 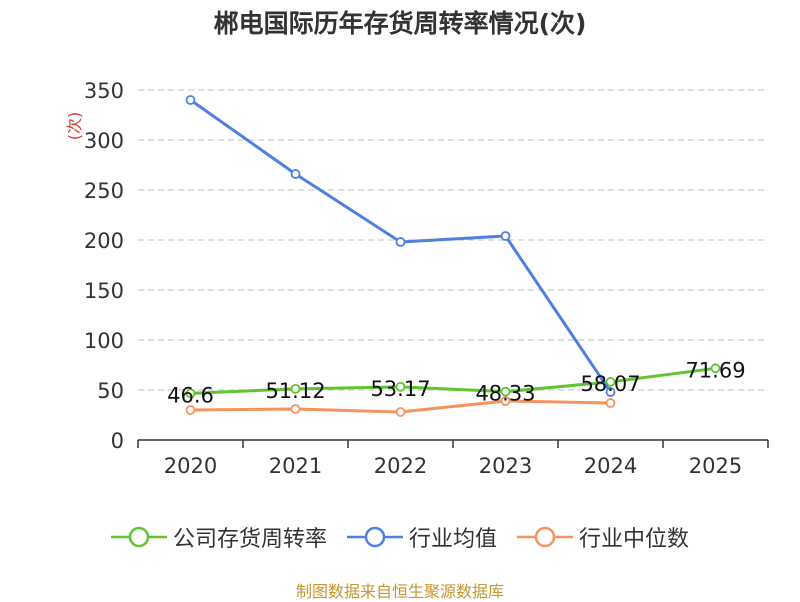 I want to click on y-tick-label: 350, so click(x=104, y=91).